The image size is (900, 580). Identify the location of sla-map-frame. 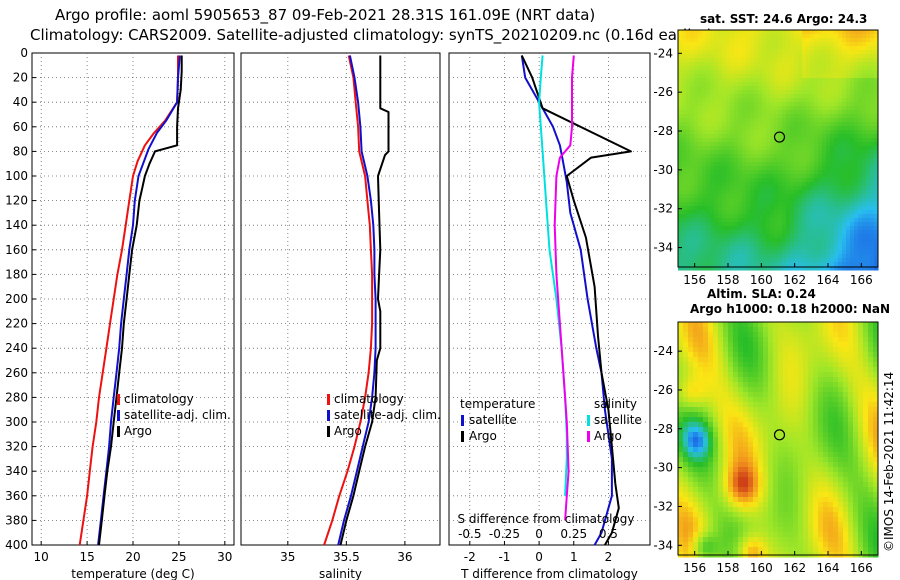
(778, 438).